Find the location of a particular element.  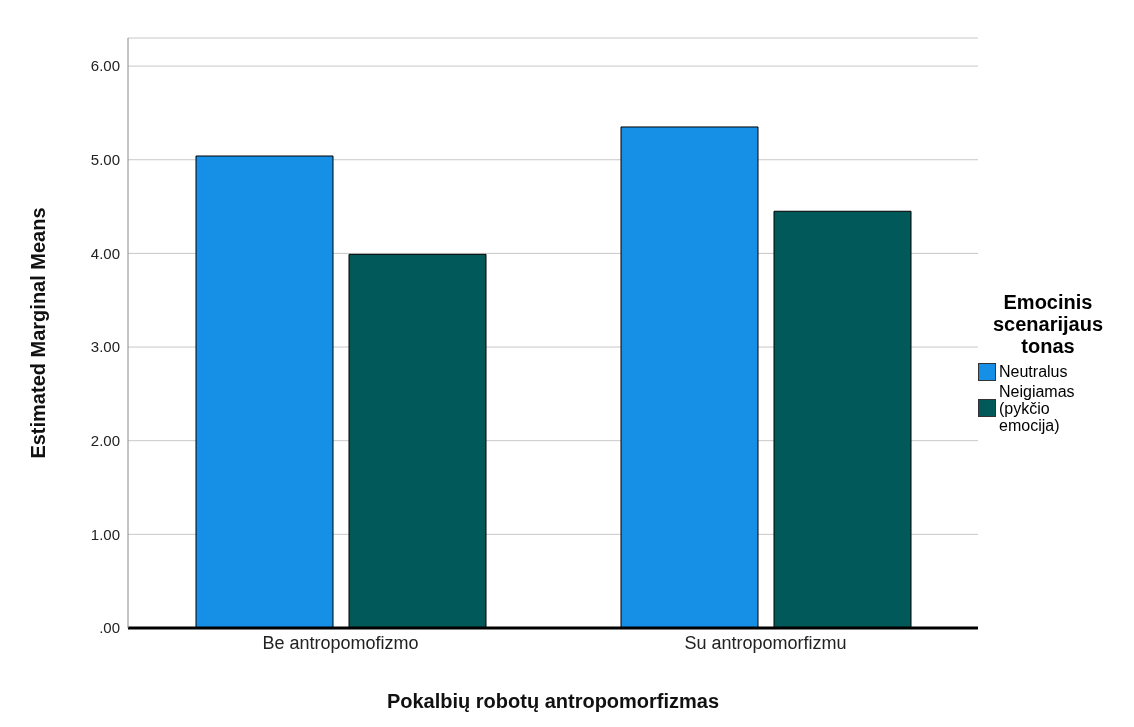

x-tick-label: Be antropomofizmo is located at coordinates (340, 642).